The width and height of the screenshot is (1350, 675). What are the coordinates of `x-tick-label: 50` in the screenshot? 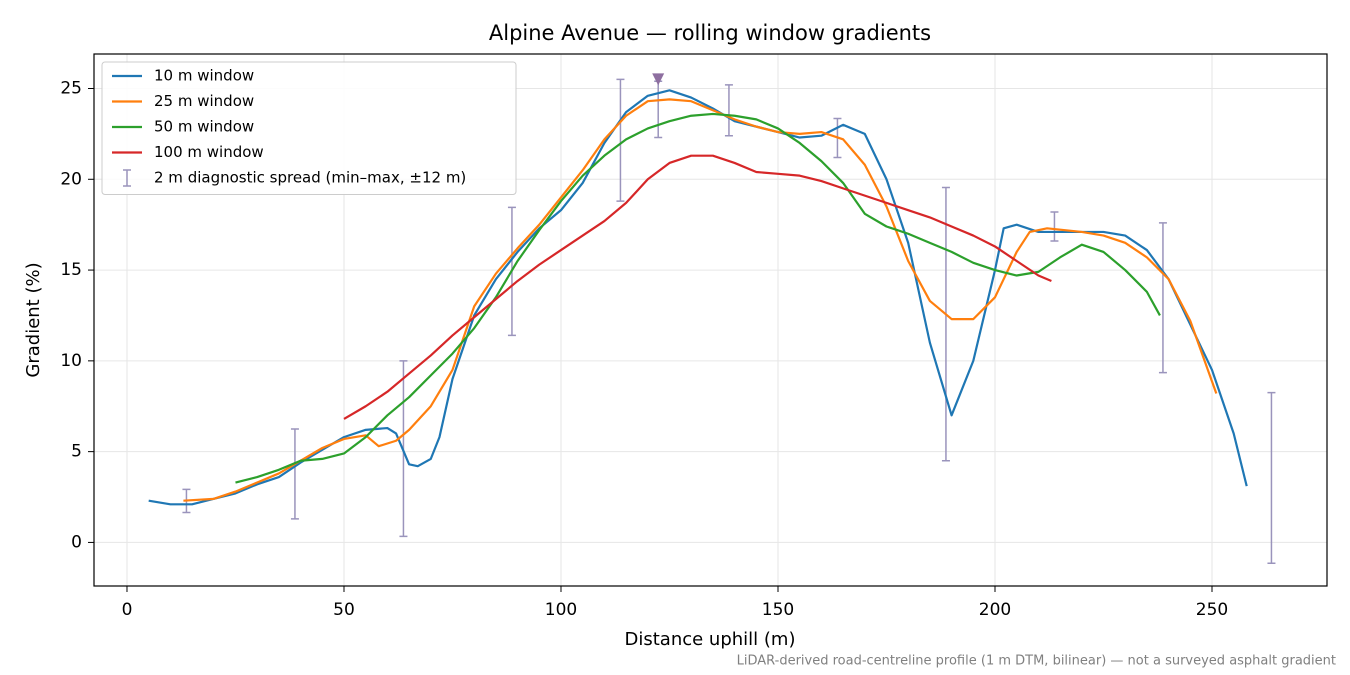 It's located at (344, 610).